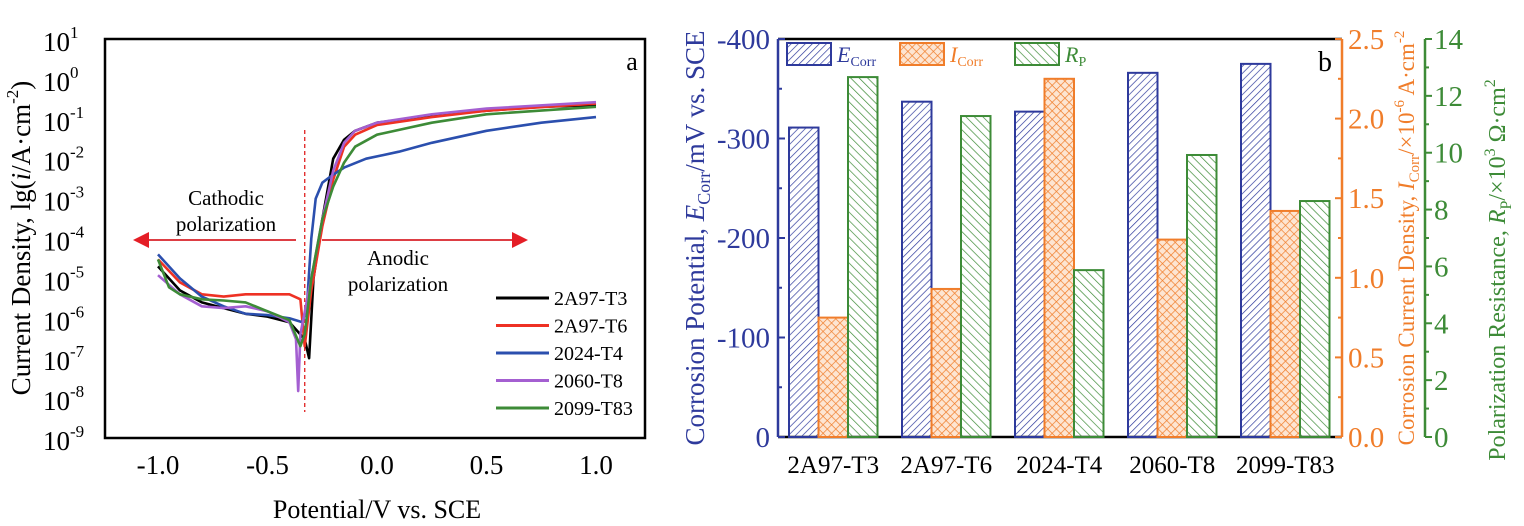 This screenshot has width=1524, height=526. Describe the element at coordinates (833, 465) in the screenshot. I see `x-tick-label: 2A97-T3` at that location.